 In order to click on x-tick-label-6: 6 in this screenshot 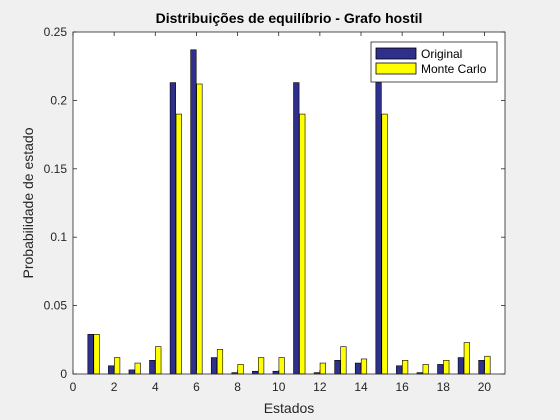, I will do `click(196, 387)`.